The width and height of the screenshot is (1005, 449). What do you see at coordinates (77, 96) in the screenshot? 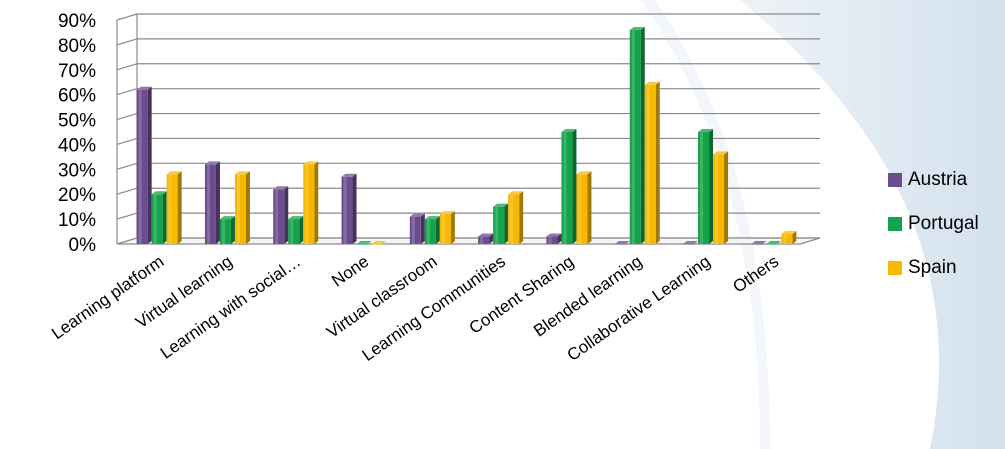
I see `y-tick-label: 60%` at bounding box center [77, 96].